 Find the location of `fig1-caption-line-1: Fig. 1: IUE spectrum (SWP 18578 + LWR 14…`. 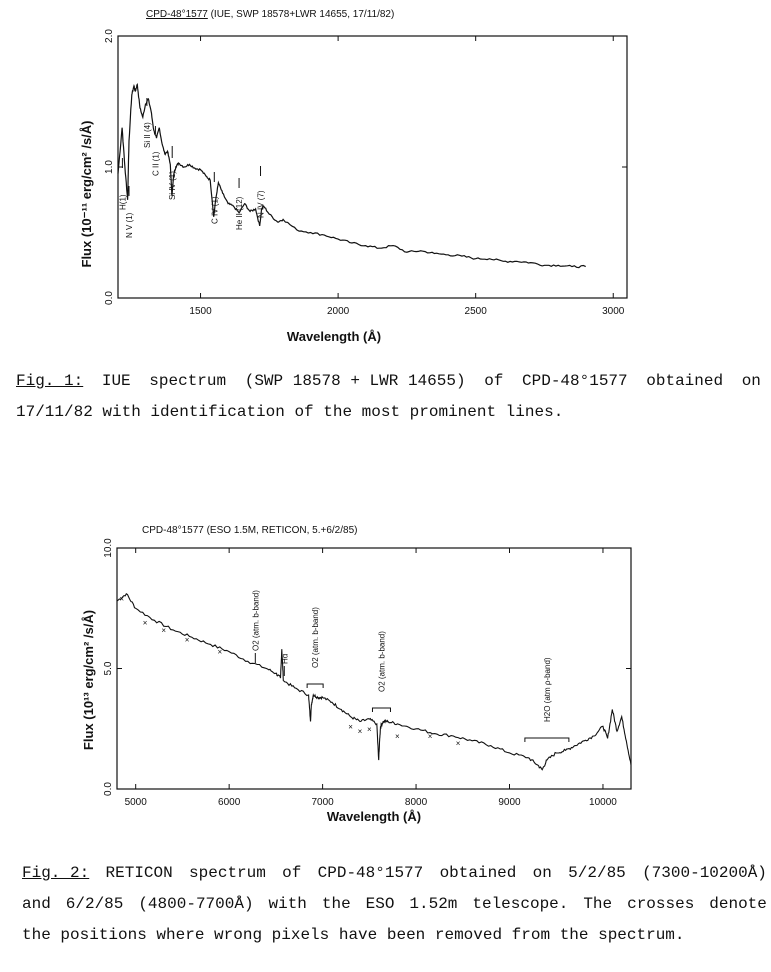

fig1-caption-line-1: Fig. 1: IUE spectrum (SWP 18578 + LWR 14… is located at coordinates (388, 381).